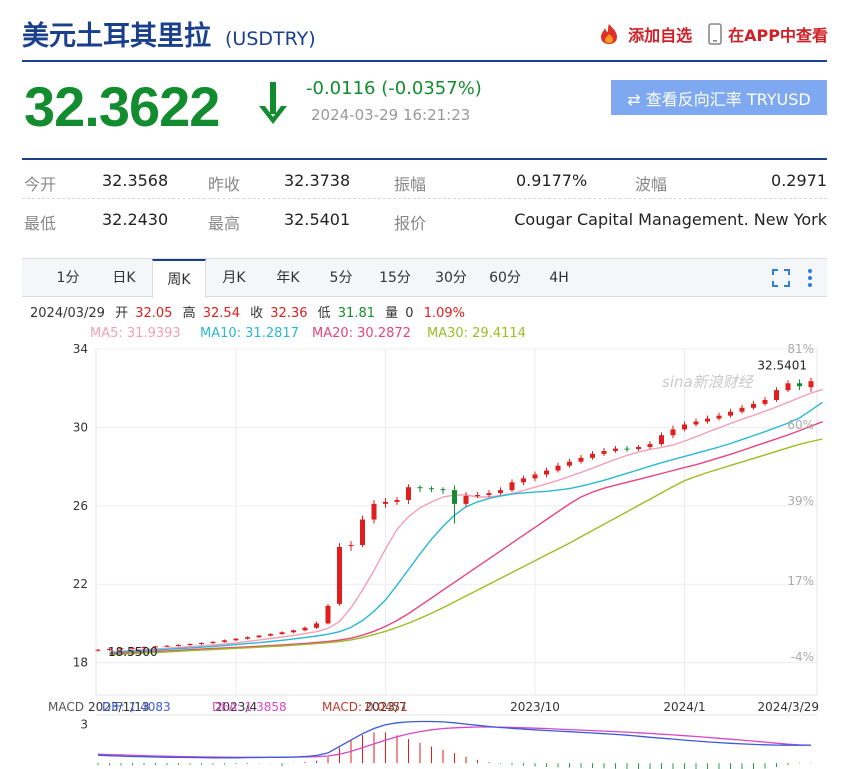 The height and width of the screenshot is (769, 846). Describe the element at coordinates (559, 278) in the screenshot. I see `tab-4h: 4H` at that location.